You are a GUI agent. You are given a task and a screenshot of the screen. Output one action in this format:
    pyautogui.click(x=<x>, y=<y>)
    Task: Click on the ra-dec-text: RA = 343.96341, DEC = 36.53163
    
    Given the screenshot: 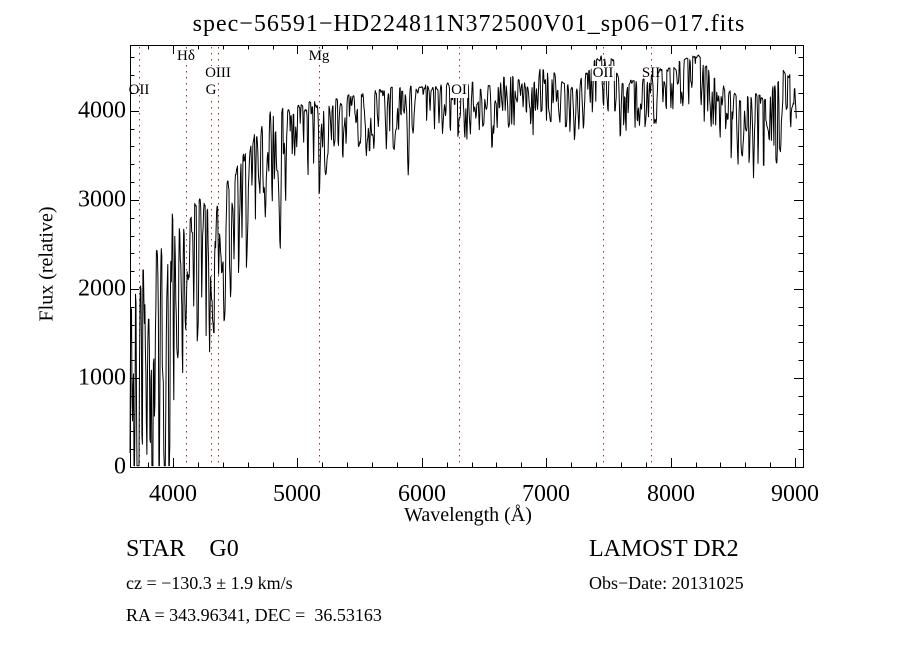 What is the action you would take?
    pyautogui.click(x=254, y=615)
    